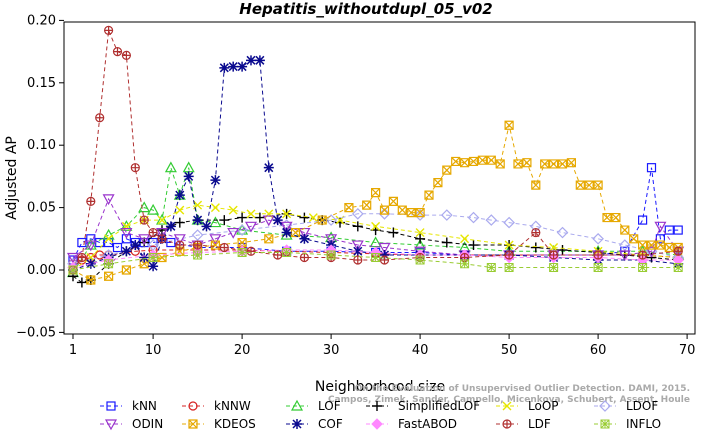  Describe the element at coordinates (439, 406) in the screenshot. I see `legend-label-simplifiedlof: SimplifiedLOF` at that location.